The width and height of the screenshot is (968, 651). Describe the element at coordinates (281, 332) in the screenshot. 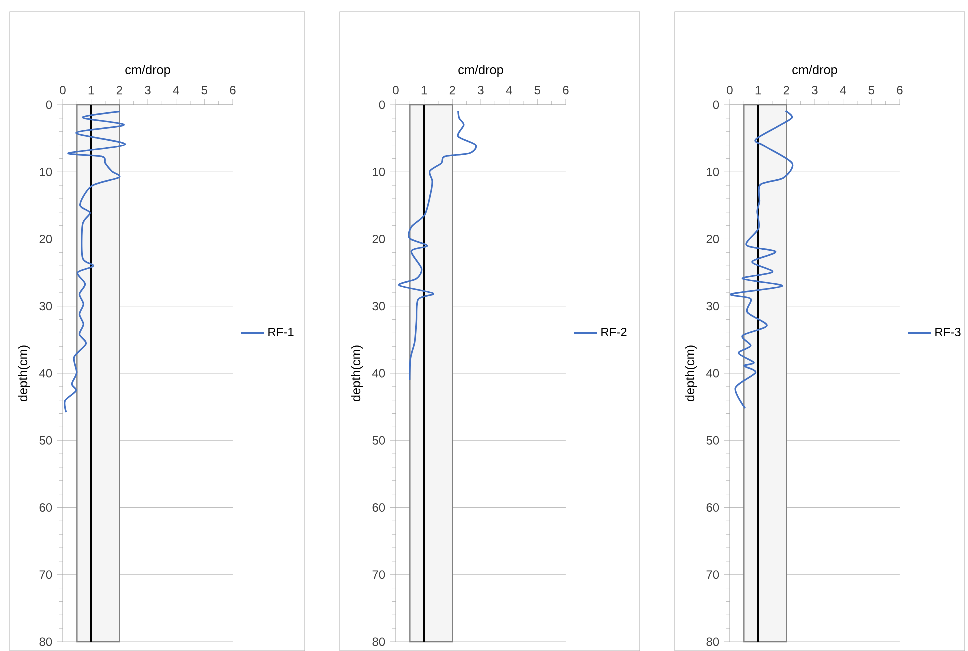

I see `legend-label: RF-1` at that location.